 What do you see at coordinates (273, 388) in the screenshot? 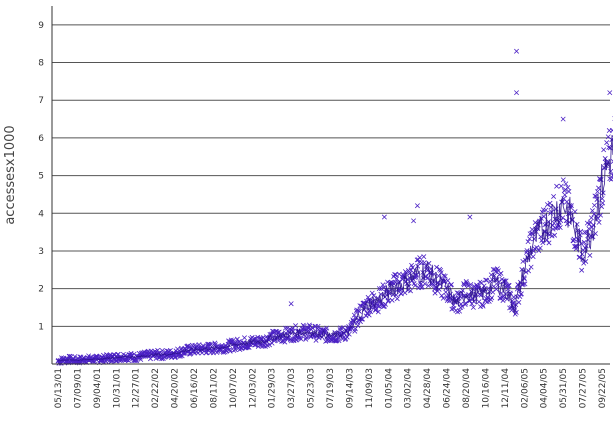
I see `x-tick-label: 01/29/03` at bounding box center [273, 388].